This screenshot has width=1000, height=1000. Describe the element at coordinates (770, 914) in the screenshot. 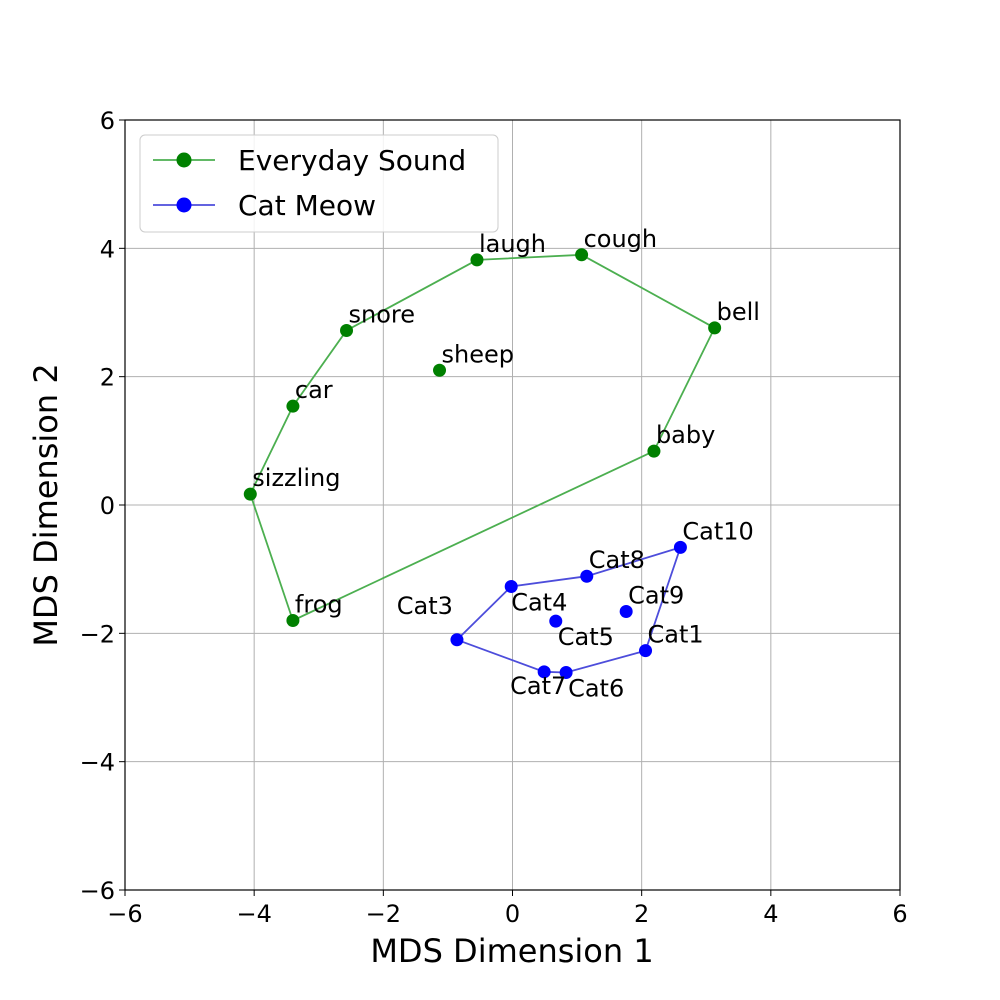

I see `x-tick-label: 4` at that location.